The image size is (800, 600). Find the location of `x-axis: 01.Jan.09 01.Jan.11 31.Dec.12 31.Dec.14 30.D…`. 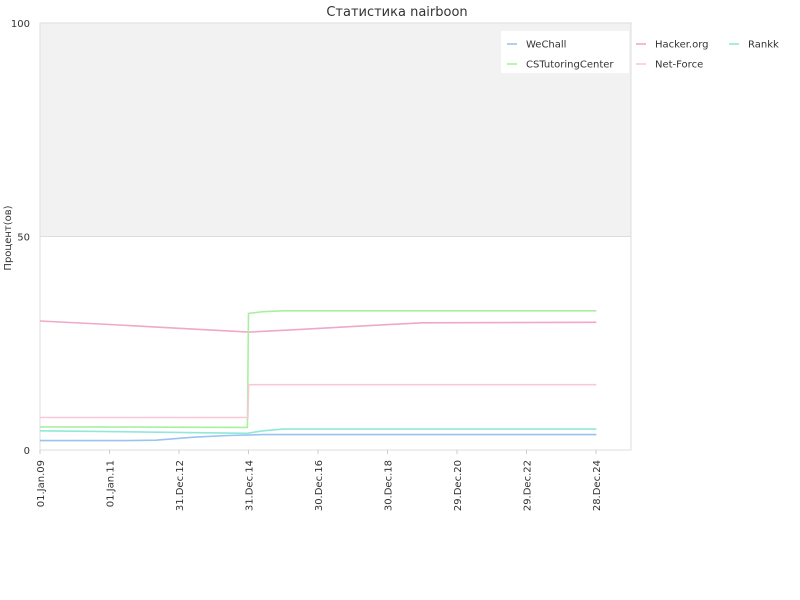

x-axis: 01.Jan.09 01.Jan.11 31.Dec.12 31.Dec.14 30.D… is located at coordinates (319, 480).